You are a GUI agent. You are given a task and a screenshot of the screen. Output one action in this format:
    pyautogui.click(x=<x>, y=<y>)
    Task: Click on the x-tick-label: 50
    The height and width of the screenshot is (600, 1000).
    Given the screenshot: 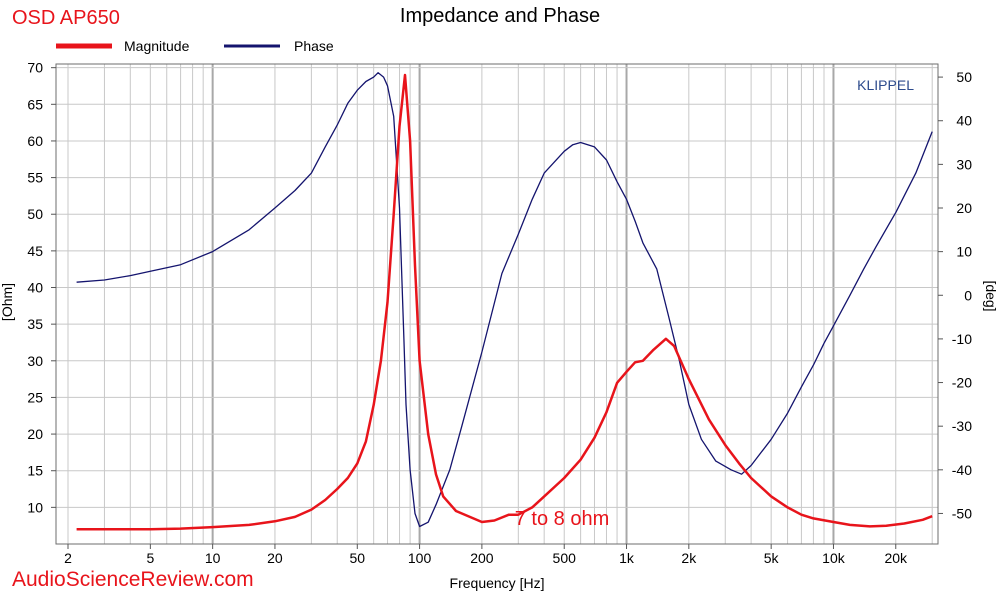 What is the action you would take?
    pyautogui.click(x=358, y=558)
    